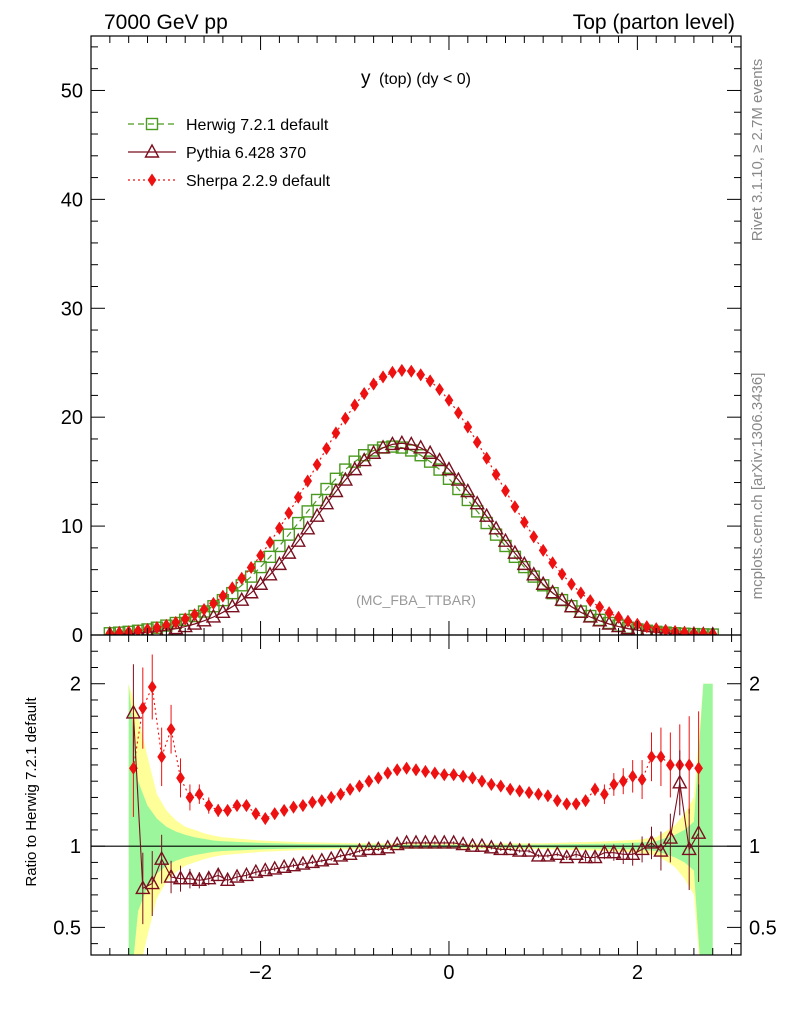 Image resolution: width=786 pixels, height=1024 pixels. I want to click on series-pythia-line, so click(411, 538).